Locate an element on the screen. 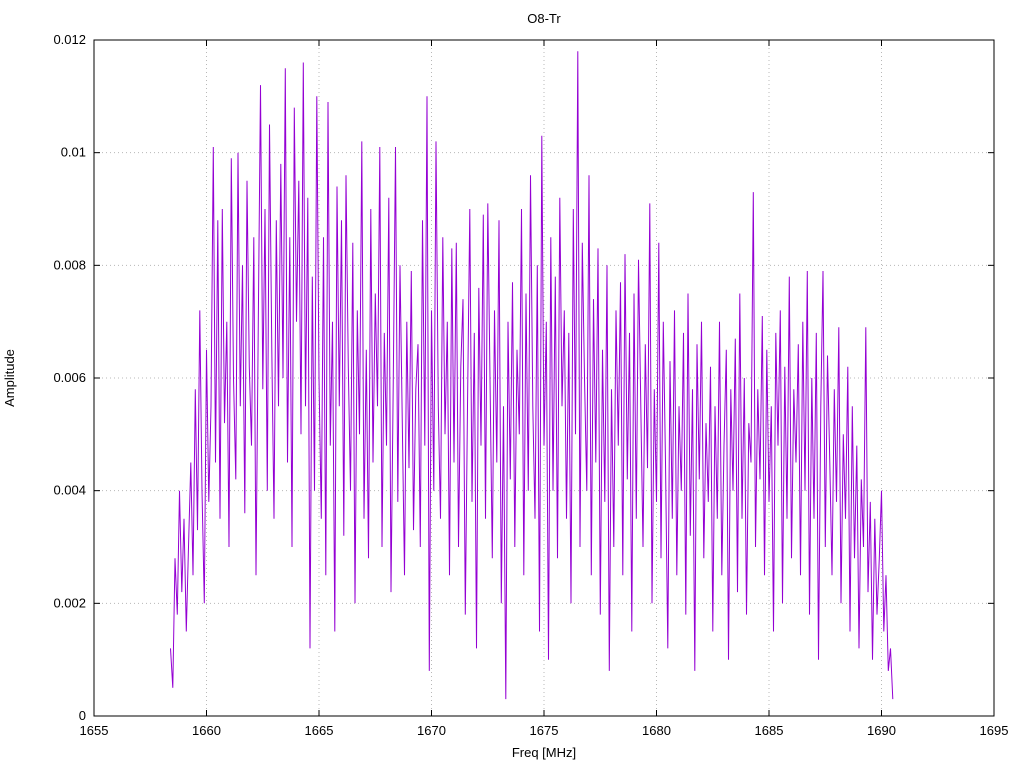  y-tick-label: 0.004 is located at coordinates (69, 490).